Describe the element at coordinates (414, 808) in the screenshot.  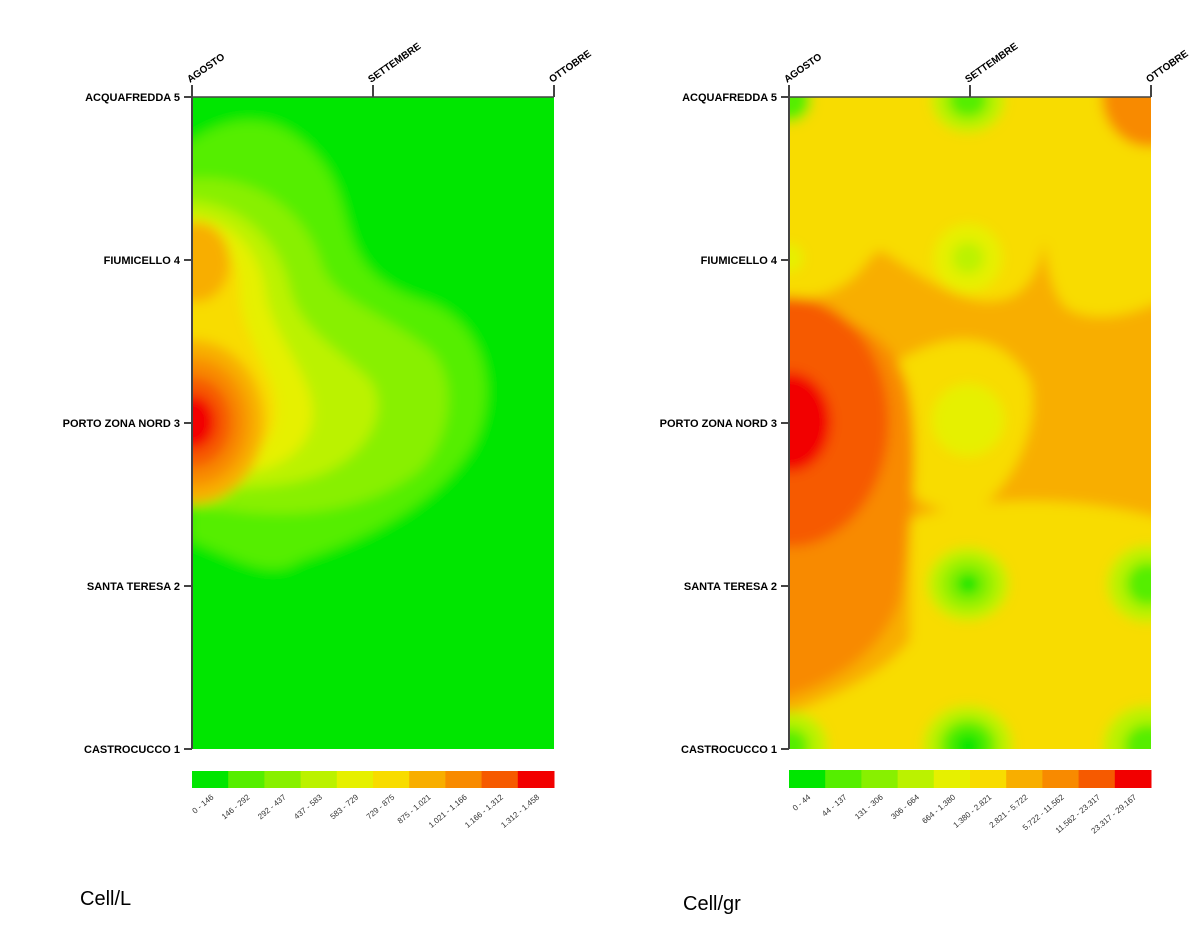
I see `legend-label: 875 - 1.021` at that location.